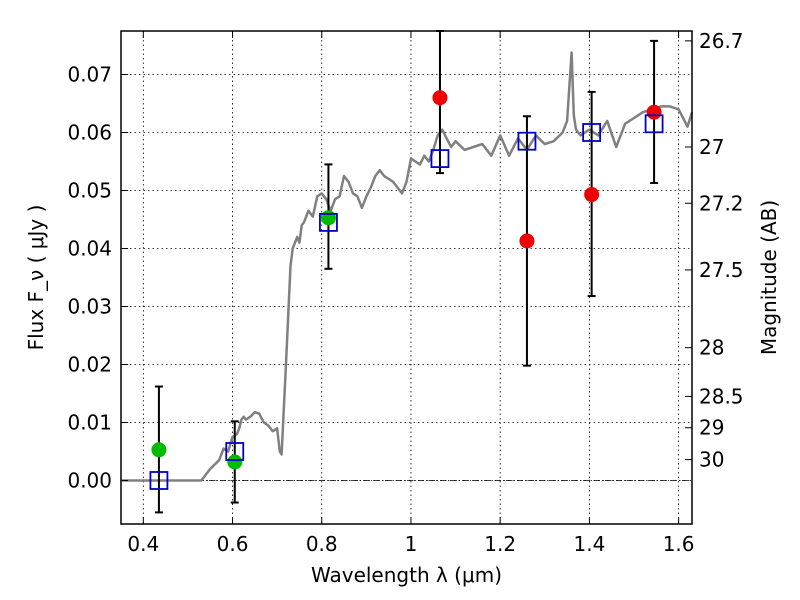 This screenshot has height=600, width=800. What do you see at coordinates (589, 544) in the screenshot?
I see `x-tick-label: 1.4` at bounding box center [589, 544].